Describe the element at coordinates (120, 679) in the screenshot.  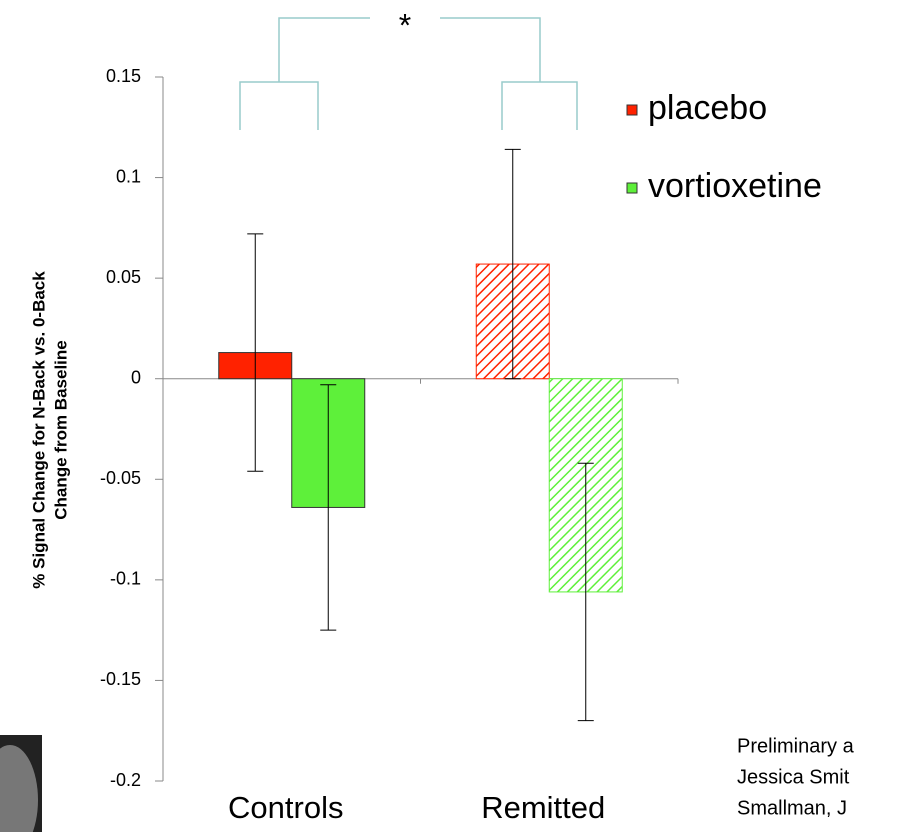
I see `y-tick-label: -0.15` at that location.